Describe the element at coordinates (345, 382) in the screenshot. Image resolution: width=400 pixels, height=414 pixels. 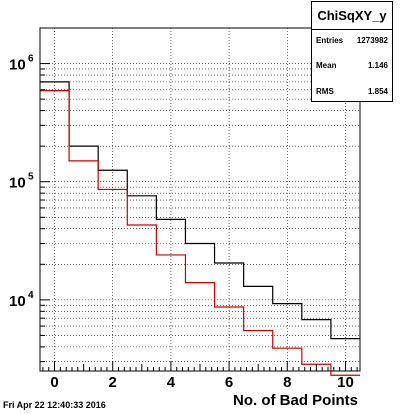
I see `x-tick-label: 10` at that location.